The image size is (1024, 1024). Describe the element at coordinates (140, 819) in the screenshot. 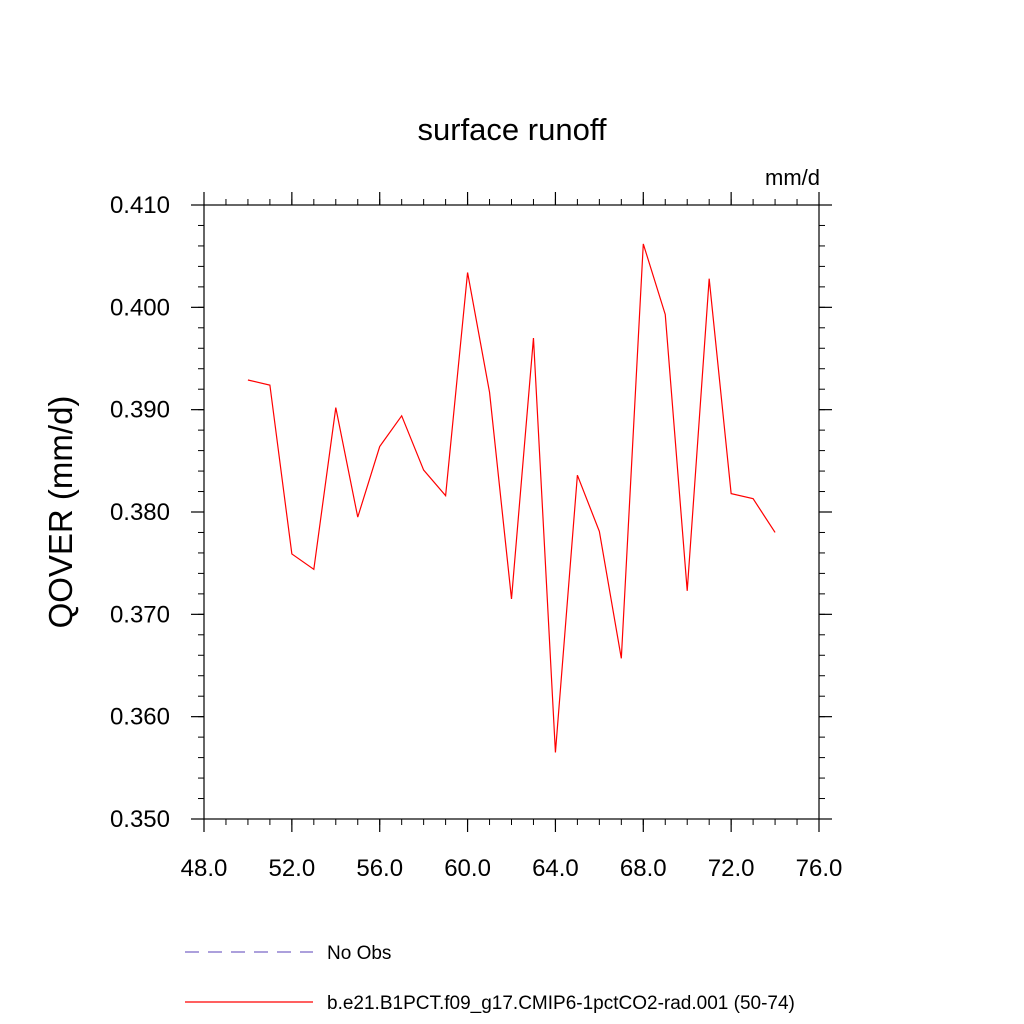

I see `y-tick-label: 0.350` at that location.